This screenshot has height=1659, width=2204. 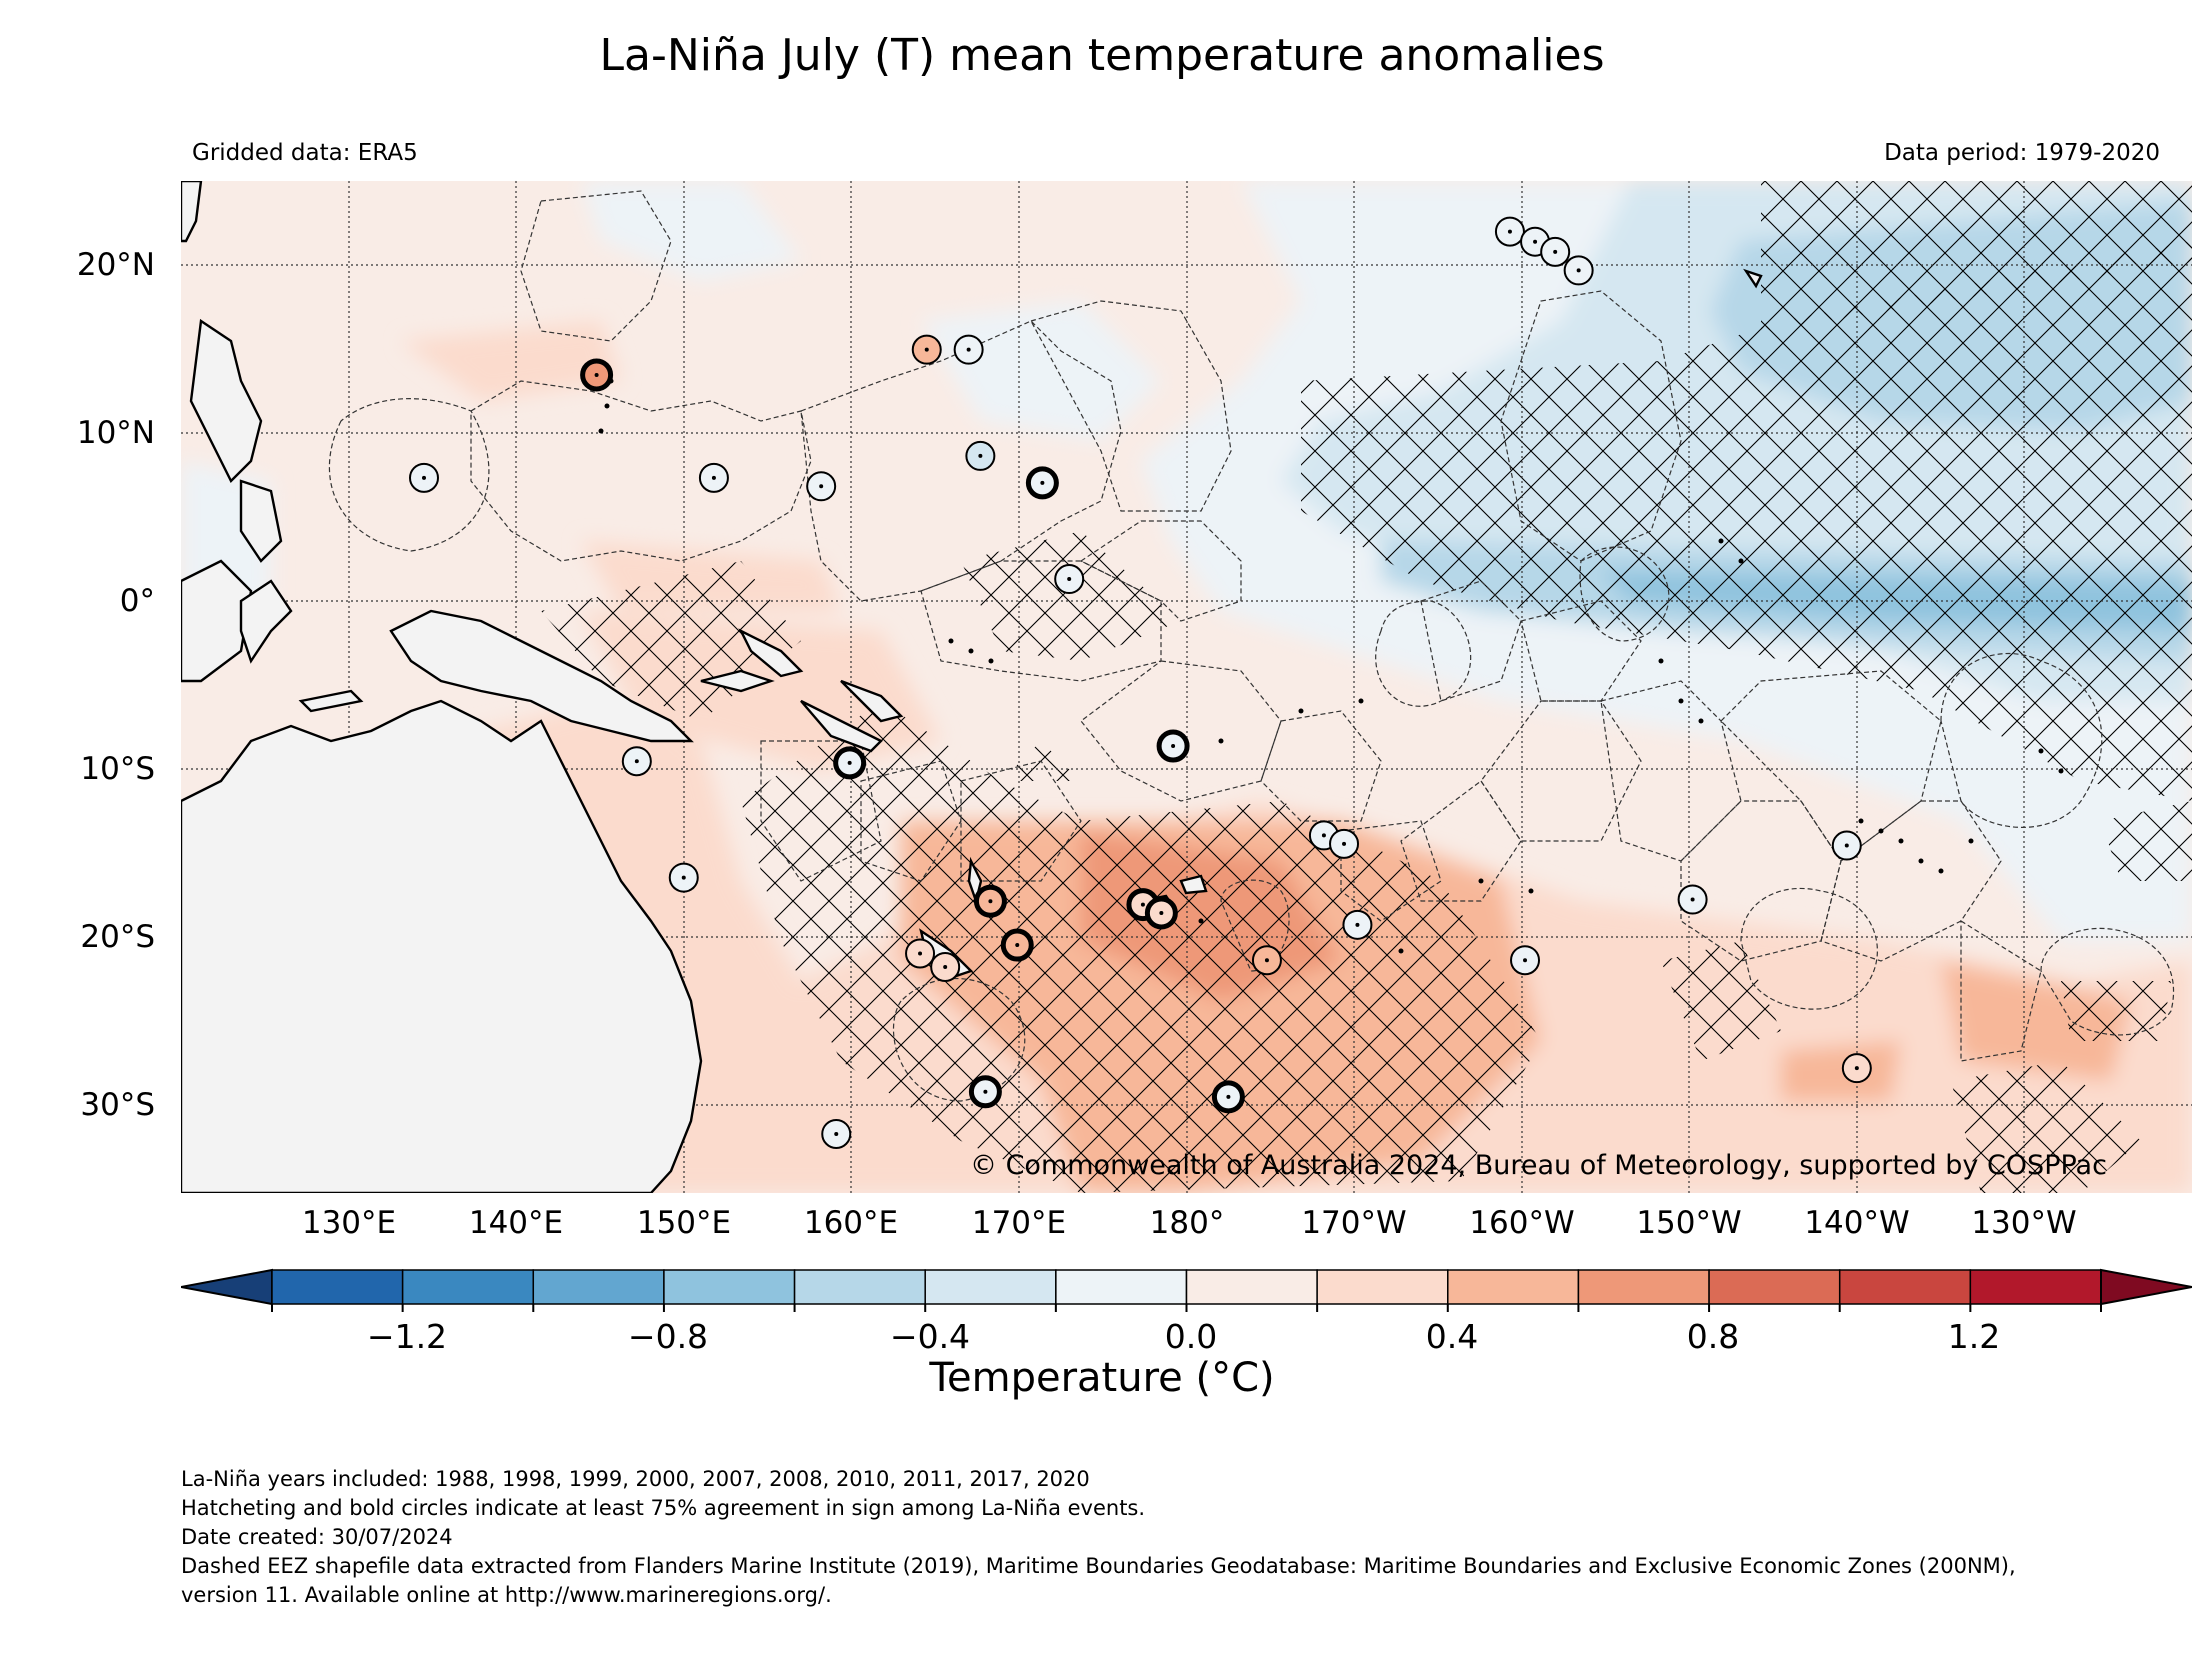 I want to click on colorbar-tick-label: 0.8, so click(x=1713, y=1336).